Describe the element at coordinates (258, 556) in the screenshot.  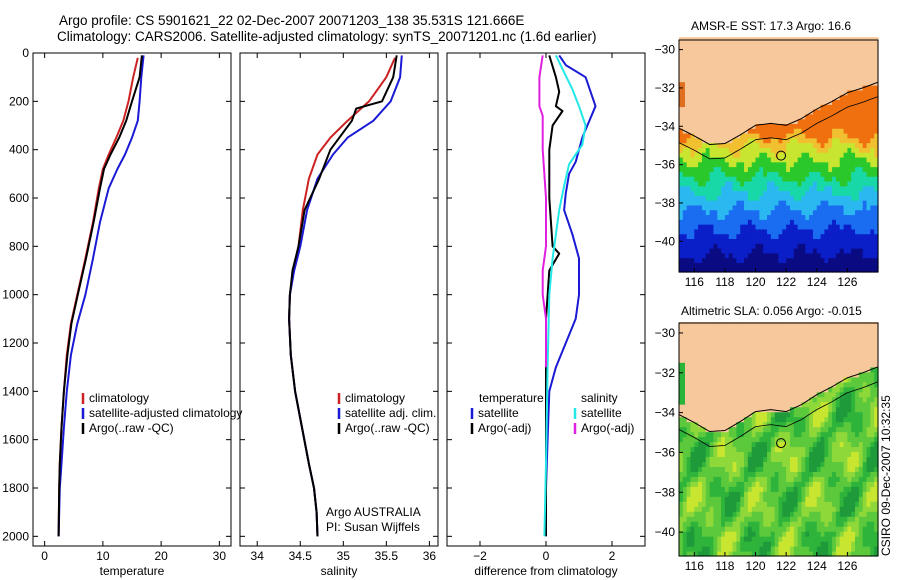
I see `salinity-xtick-label: 34` at that location.